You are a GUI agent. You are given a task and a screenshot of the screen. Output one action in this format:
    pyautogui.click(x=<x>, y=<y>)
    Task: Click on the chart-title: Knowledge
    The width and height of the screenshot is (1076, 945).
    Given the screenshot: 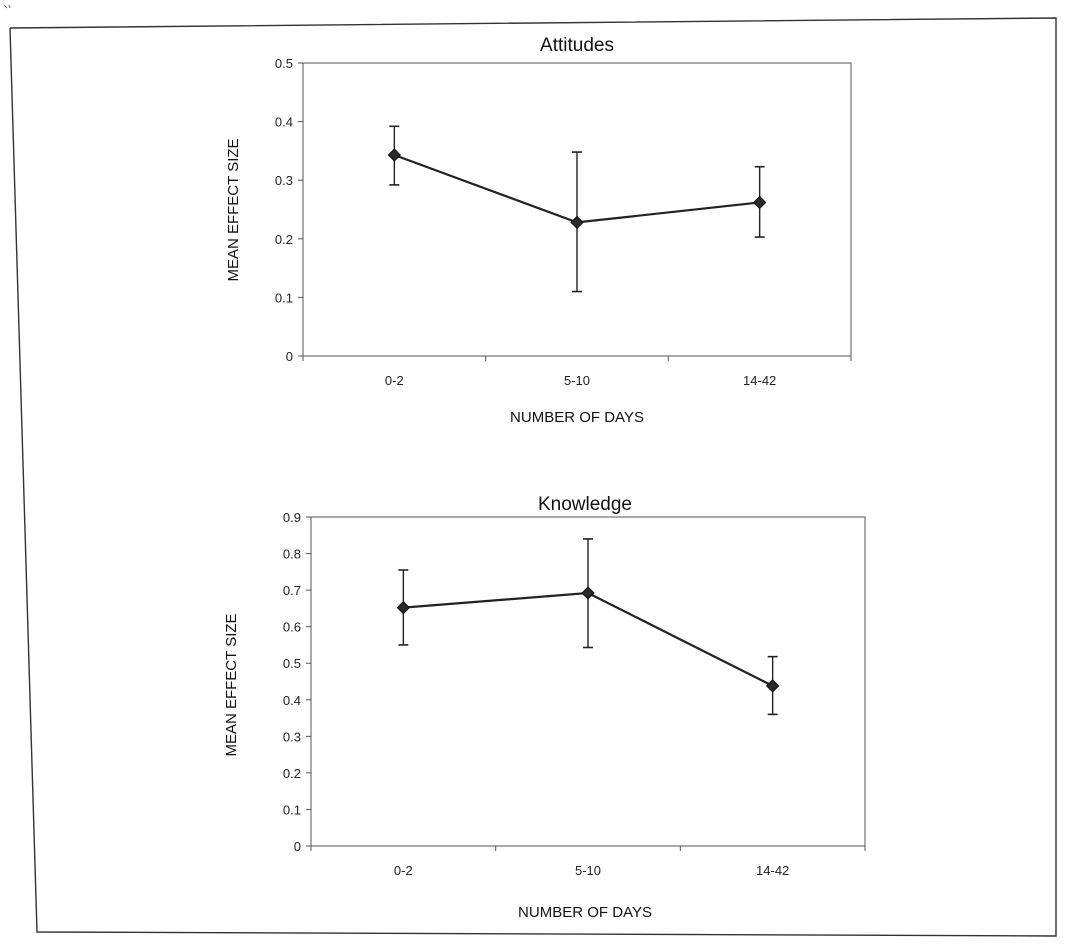 What is the action you would take?
    pyautogui.click(x=585, y=504)
    